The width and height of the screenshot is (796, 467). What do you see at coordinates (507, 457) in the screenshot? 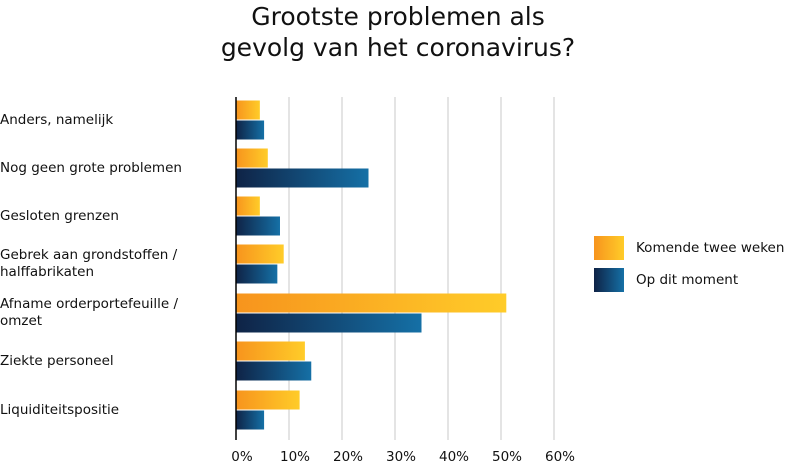
I see `x-tick-label: 50%` at bounding box center [507, 457].